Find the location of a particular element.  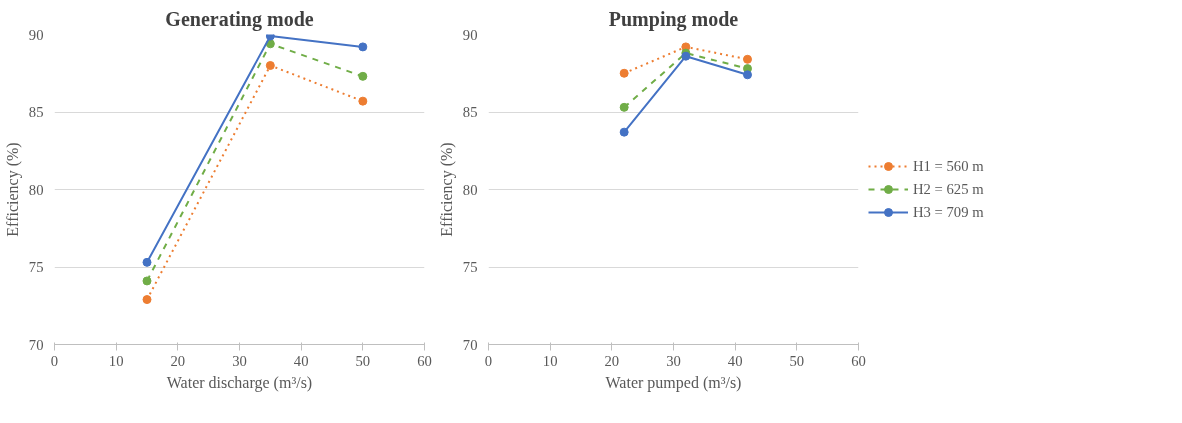

chart-title: Pumping mode is located at coordinates (673, 19).